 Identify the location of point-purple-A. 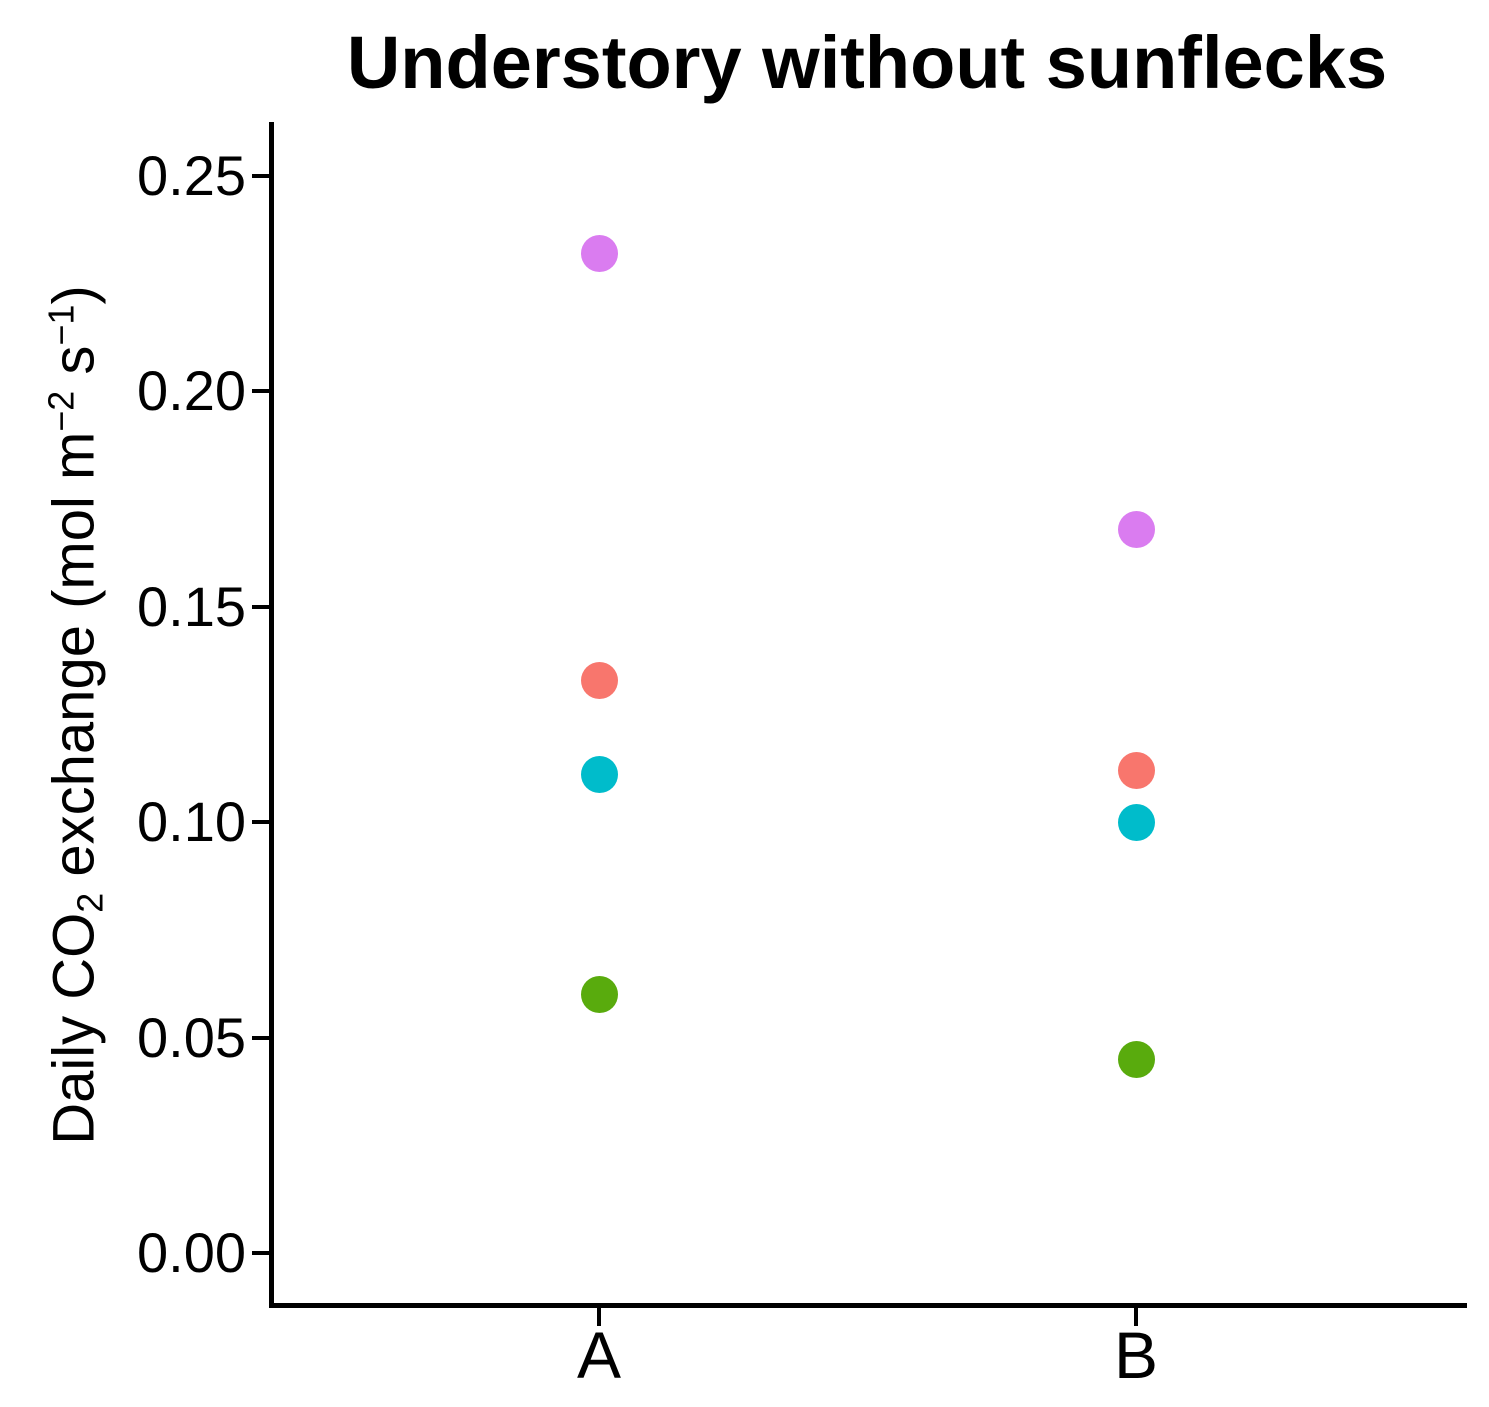
(599, 254).